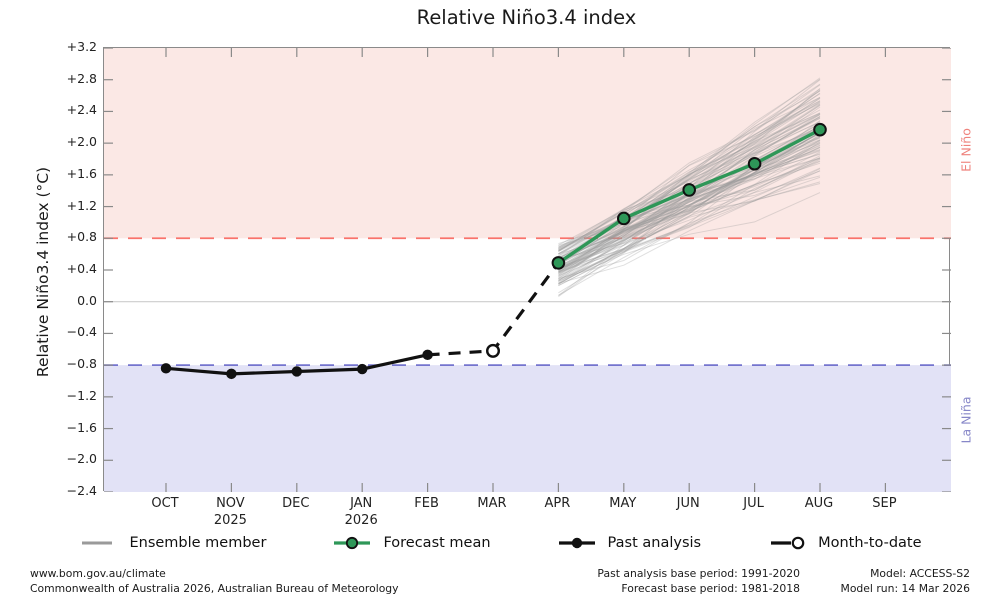 The width and height of the screenshot is (1000, 600). What do you see at coordinates (81, 459) in the screenshot?
I see `y-tick-label: −2.0` at bounding box center [81, 459].